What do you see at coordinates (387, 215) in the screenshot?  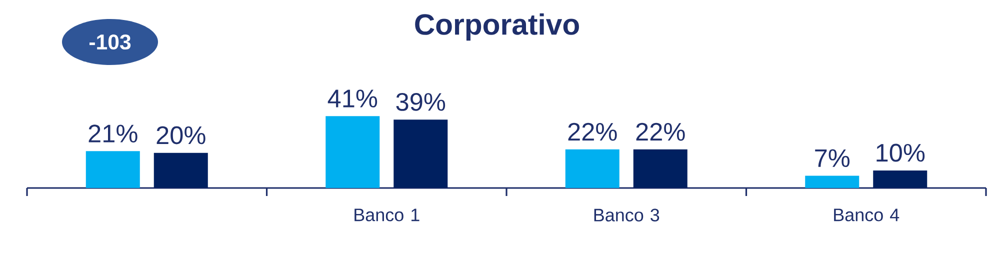 I see `x-tick-label: Banco 1` at bounding box center [387, 215].